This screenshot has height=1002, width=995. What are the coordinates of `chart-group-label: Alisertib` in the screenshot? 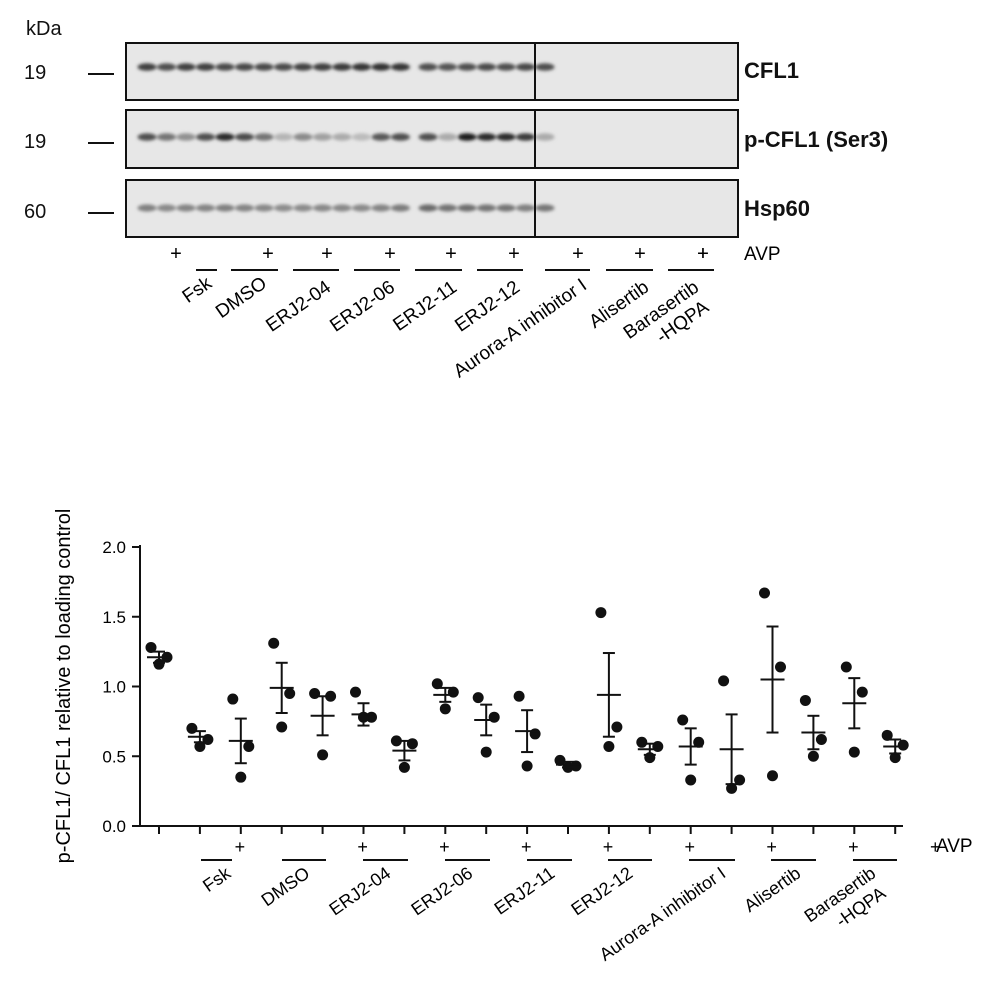 It's located at (772, 889).